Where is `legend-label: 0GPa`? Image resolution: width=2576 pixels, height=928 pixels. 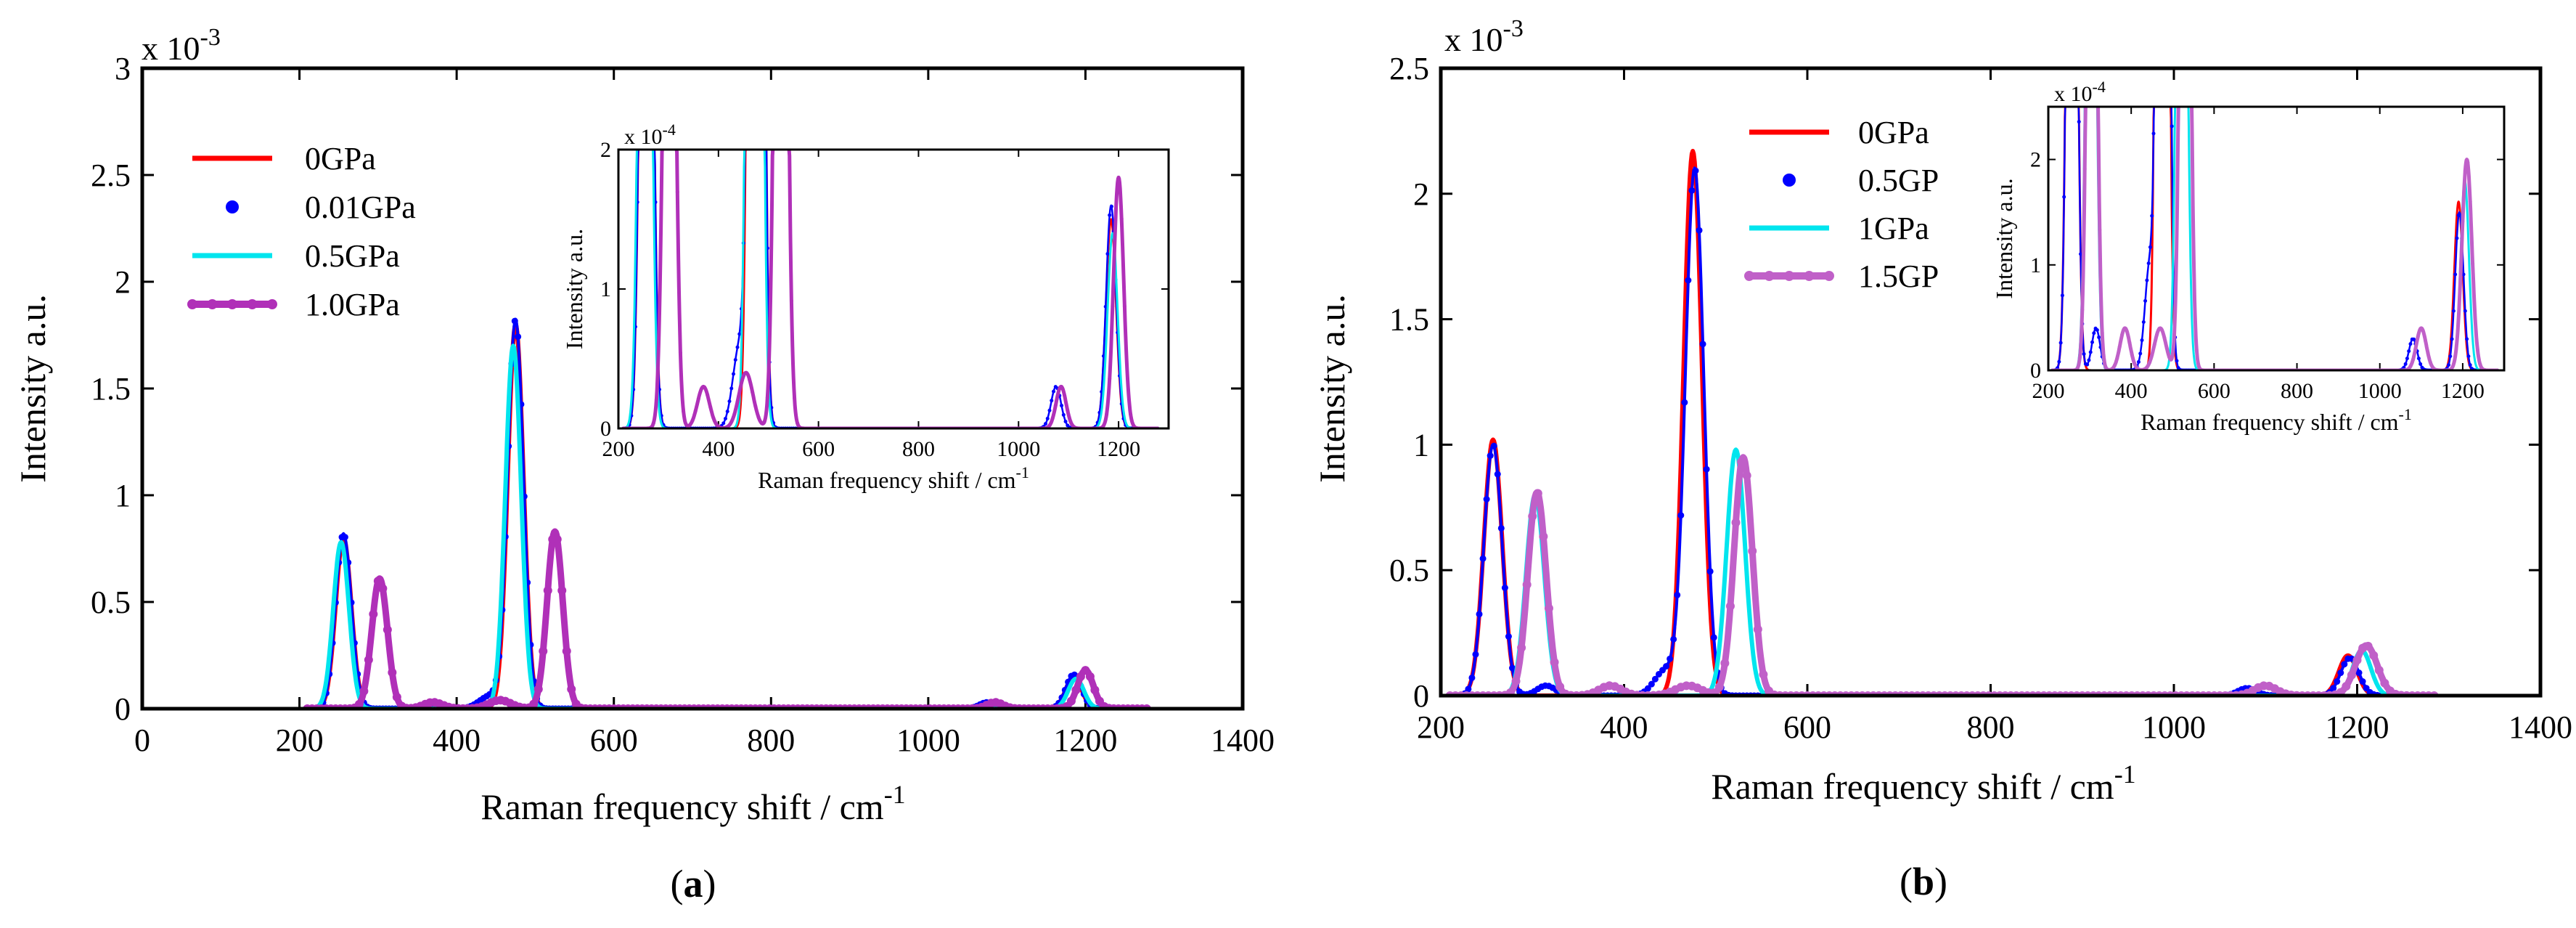
legend-label: 0GPa is located at coordinates (340, 159).